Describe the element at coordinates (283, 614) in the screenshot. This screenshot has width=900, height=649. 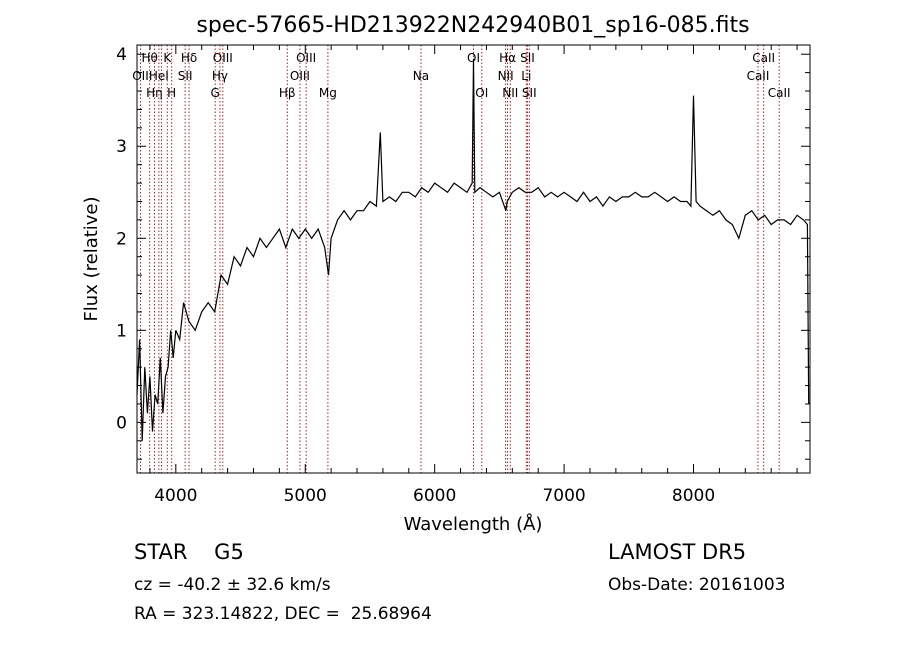
I see `coordinates: RA = 323.14822, DEC = 25.68964` at that location.